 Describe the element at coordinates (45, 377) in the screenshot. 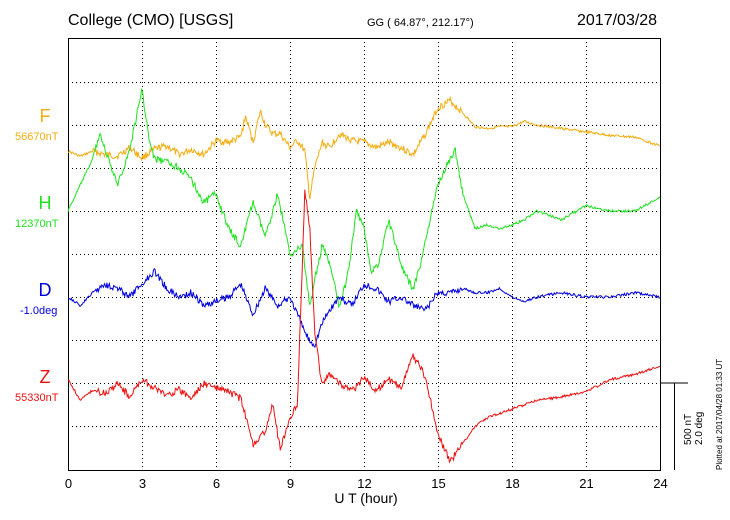

I see `channel-z-label: Z` at that location.